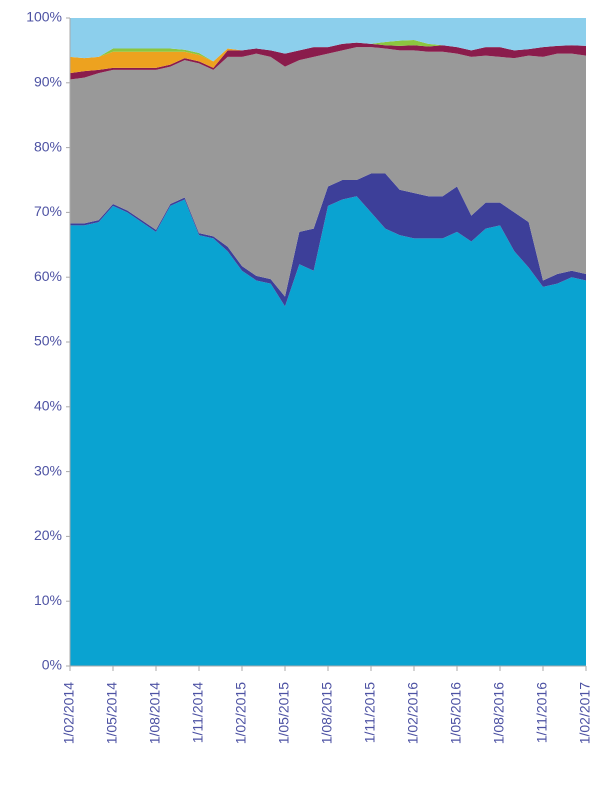 The image size is (594, 803). I want to click on x-tick-label: 1/05/2016, so click(456, 713).